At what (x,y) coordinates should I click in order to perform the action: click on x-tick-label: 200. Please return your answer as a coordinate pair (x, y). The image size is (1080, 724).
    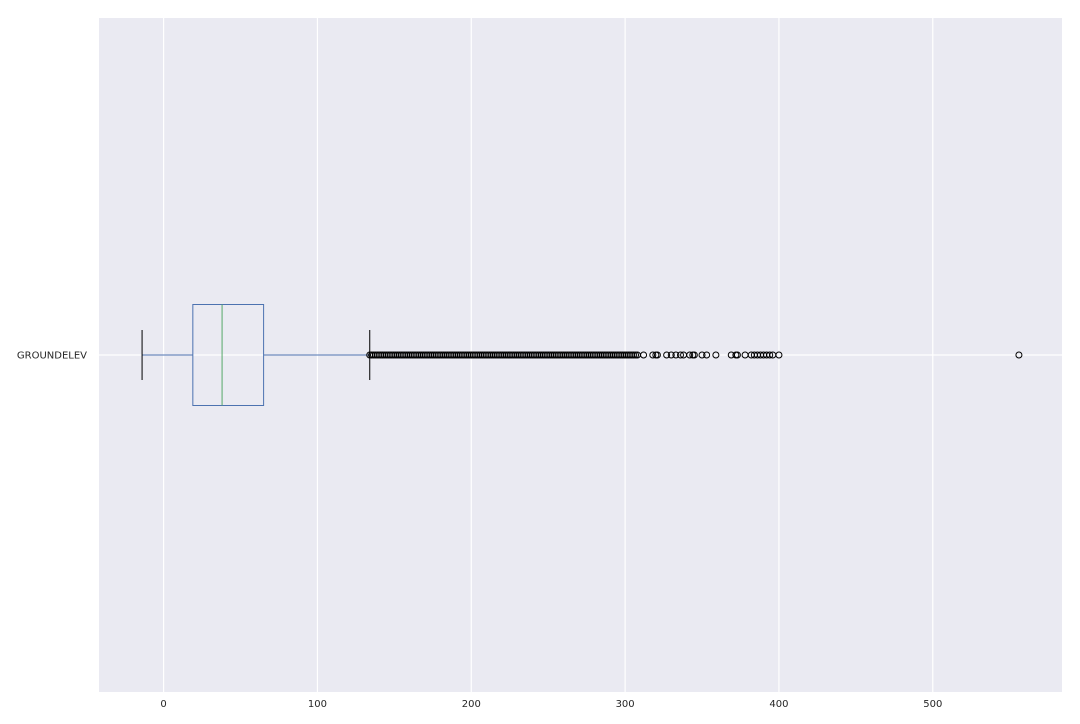
    Looking at the image, I should click on (471, 704).